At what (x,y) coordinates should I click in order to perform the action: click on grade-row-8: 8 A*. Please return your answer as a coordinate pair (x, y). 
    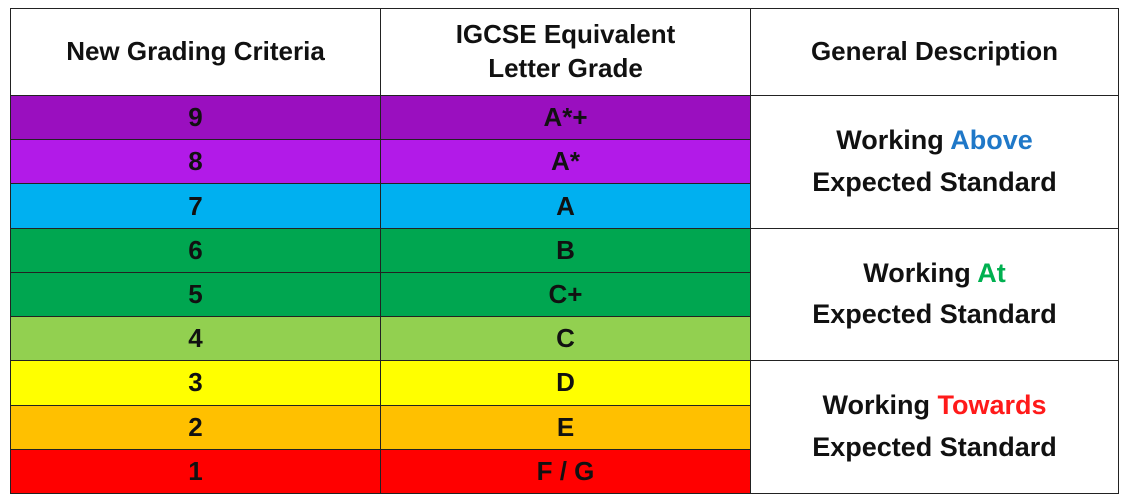
    Looking at the image, I should click on (564, 162).